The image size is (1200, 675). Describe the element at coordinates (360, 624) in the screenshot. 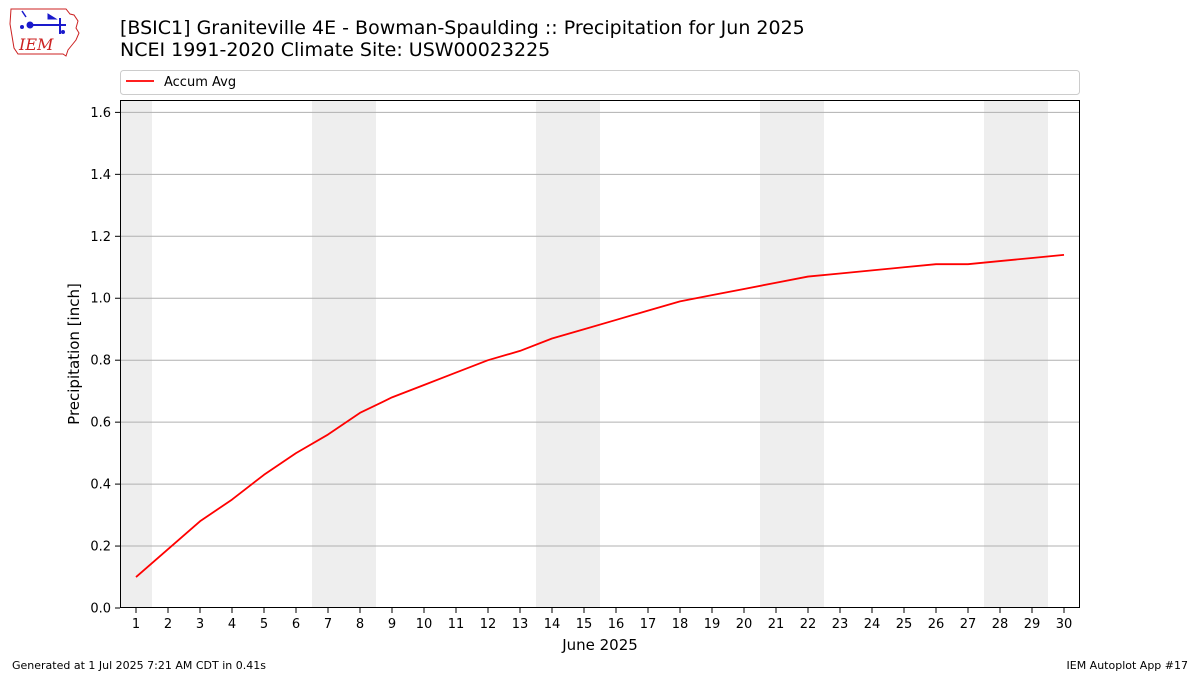

I see `x-tick-label: 8` at that location.